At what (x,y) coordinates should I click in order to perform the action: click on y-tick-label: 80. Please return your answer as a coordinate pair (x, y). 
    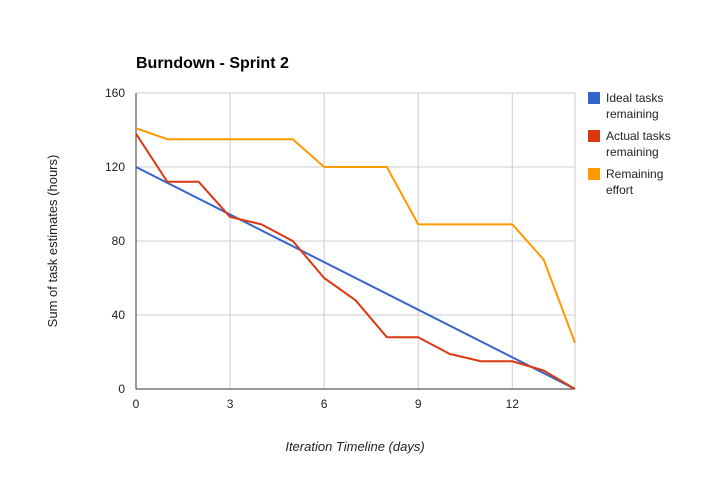
    Looking at the image, I should click on (119, 241).